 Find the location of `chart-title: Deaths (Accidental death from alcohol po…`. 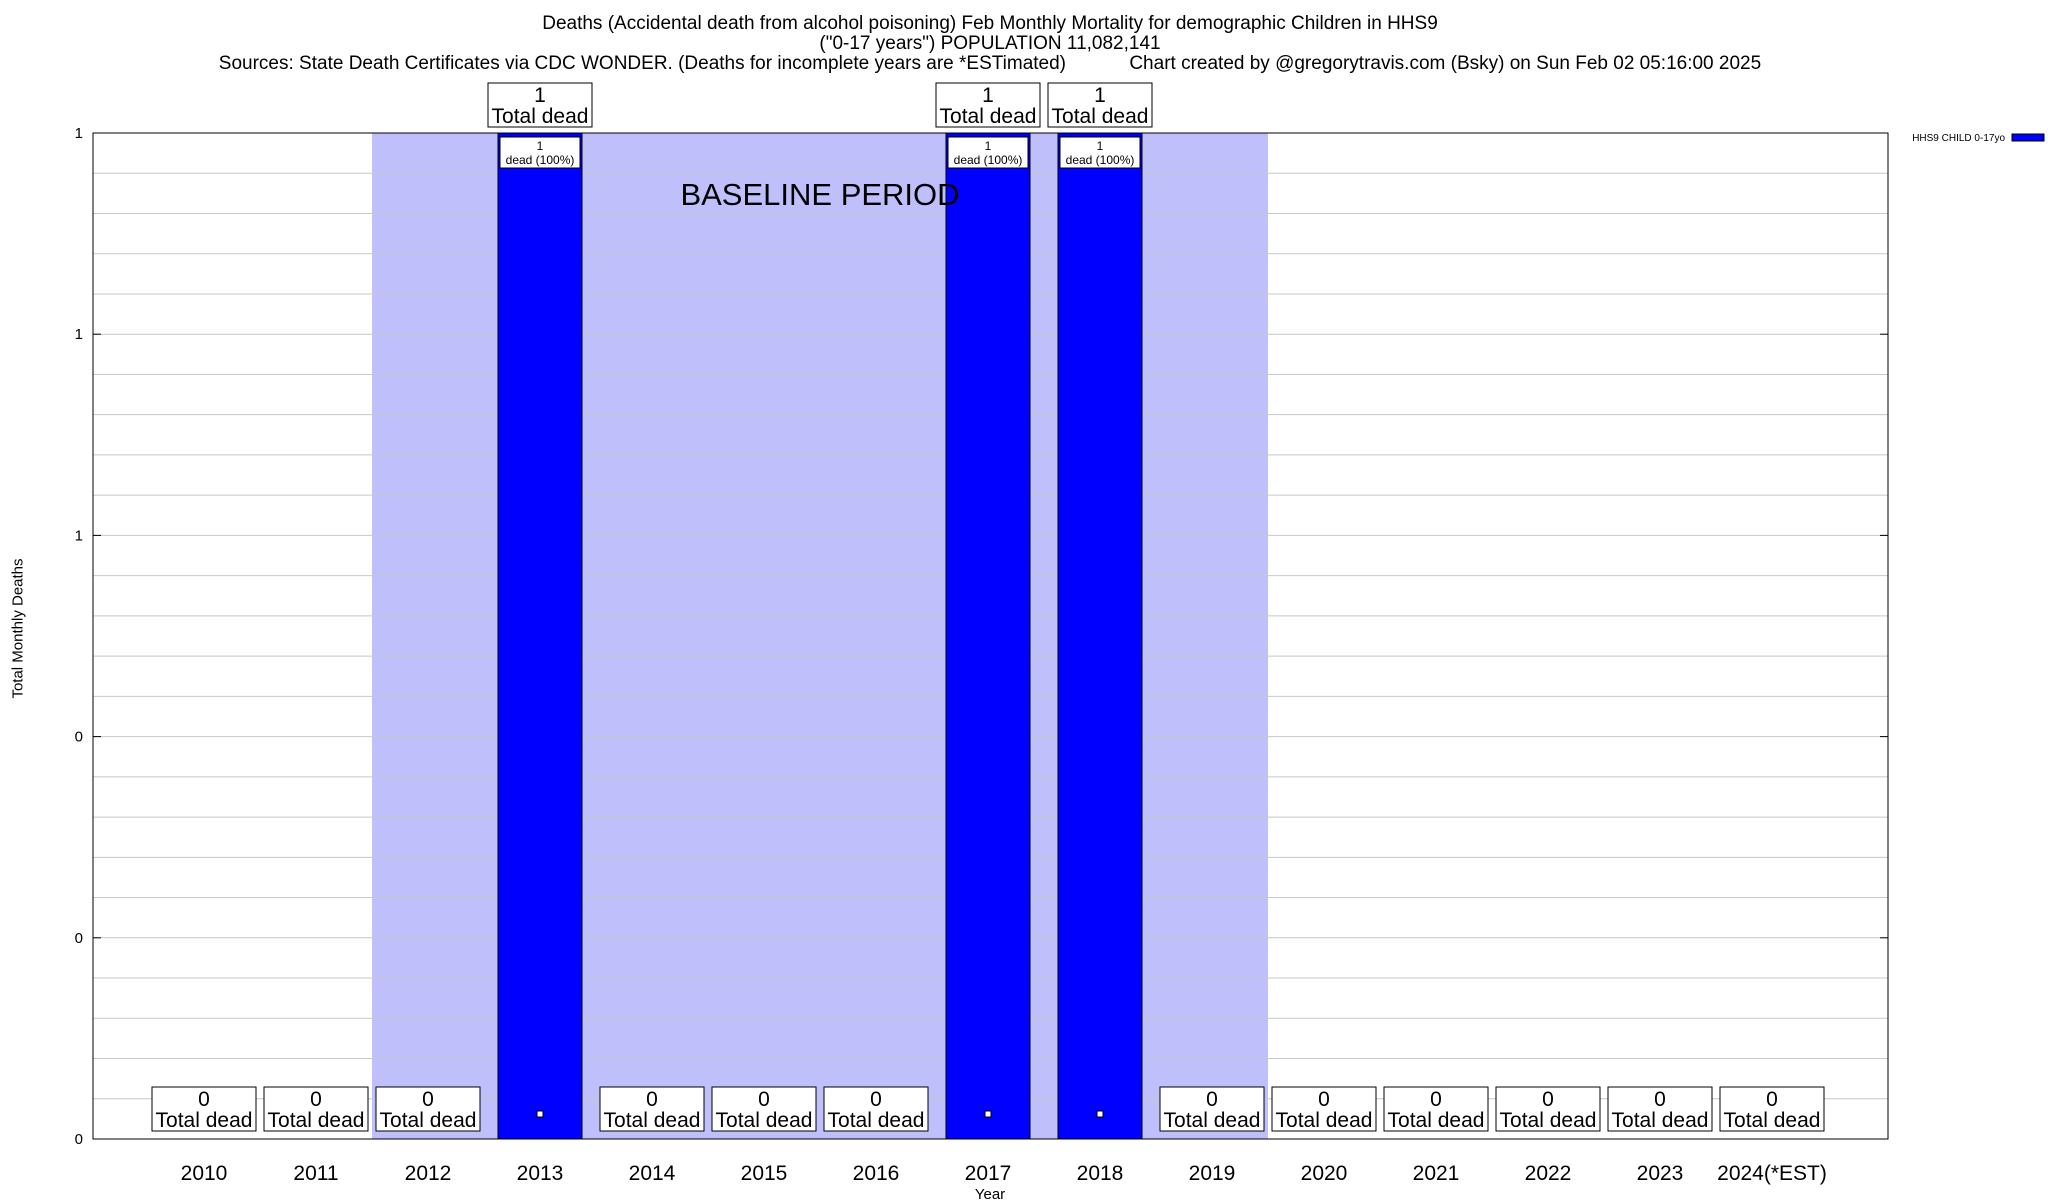

chart-title: Deaths (Accidental death from alcohol po… is located at coordinates (990, 23).